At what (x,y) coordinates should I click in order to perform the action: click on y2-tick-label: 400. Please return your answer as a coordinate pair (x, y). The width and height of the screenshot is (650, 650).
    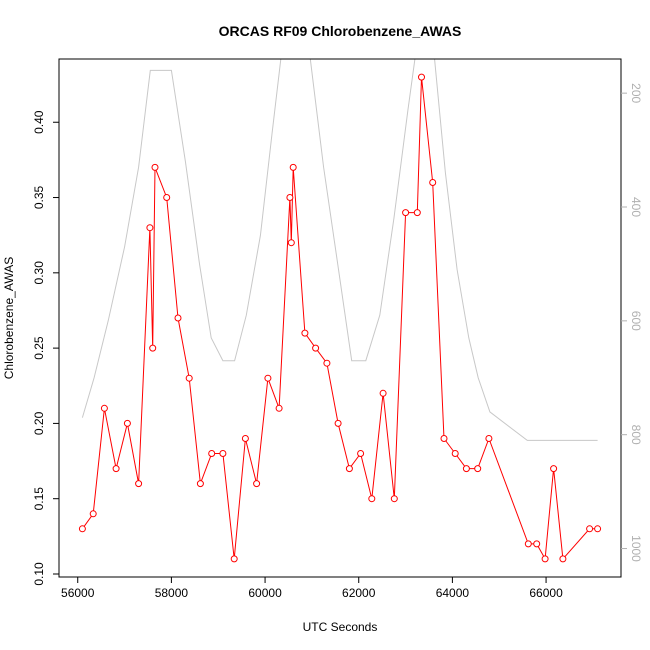
    Looking at the image, I should click on (636, 207).